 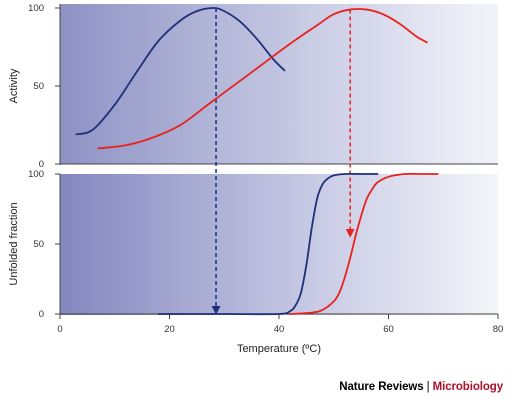 What do you see at coordinates (180, 71) in the screenshot?
I see `activity-series-0-line` at bounding box center [180, 71].